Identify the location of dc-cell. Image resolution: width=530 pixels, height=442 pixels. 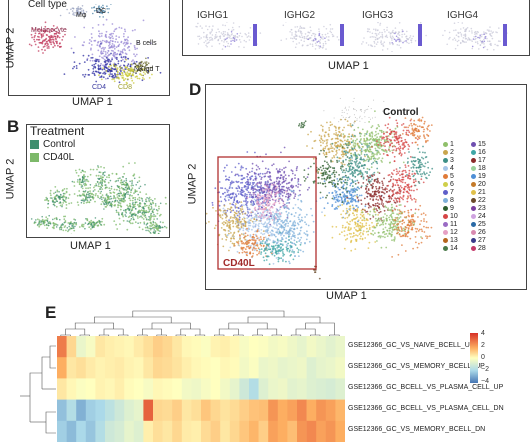
(101, 7).